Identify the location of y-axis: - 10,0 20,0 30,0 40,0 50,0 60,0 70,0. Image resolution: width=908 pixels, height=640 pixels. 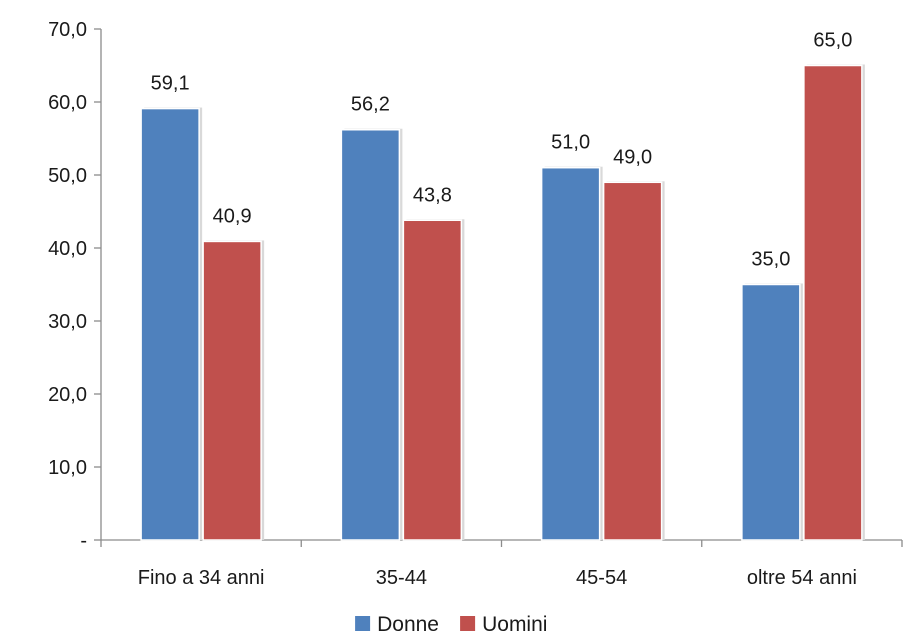
(75, 285).